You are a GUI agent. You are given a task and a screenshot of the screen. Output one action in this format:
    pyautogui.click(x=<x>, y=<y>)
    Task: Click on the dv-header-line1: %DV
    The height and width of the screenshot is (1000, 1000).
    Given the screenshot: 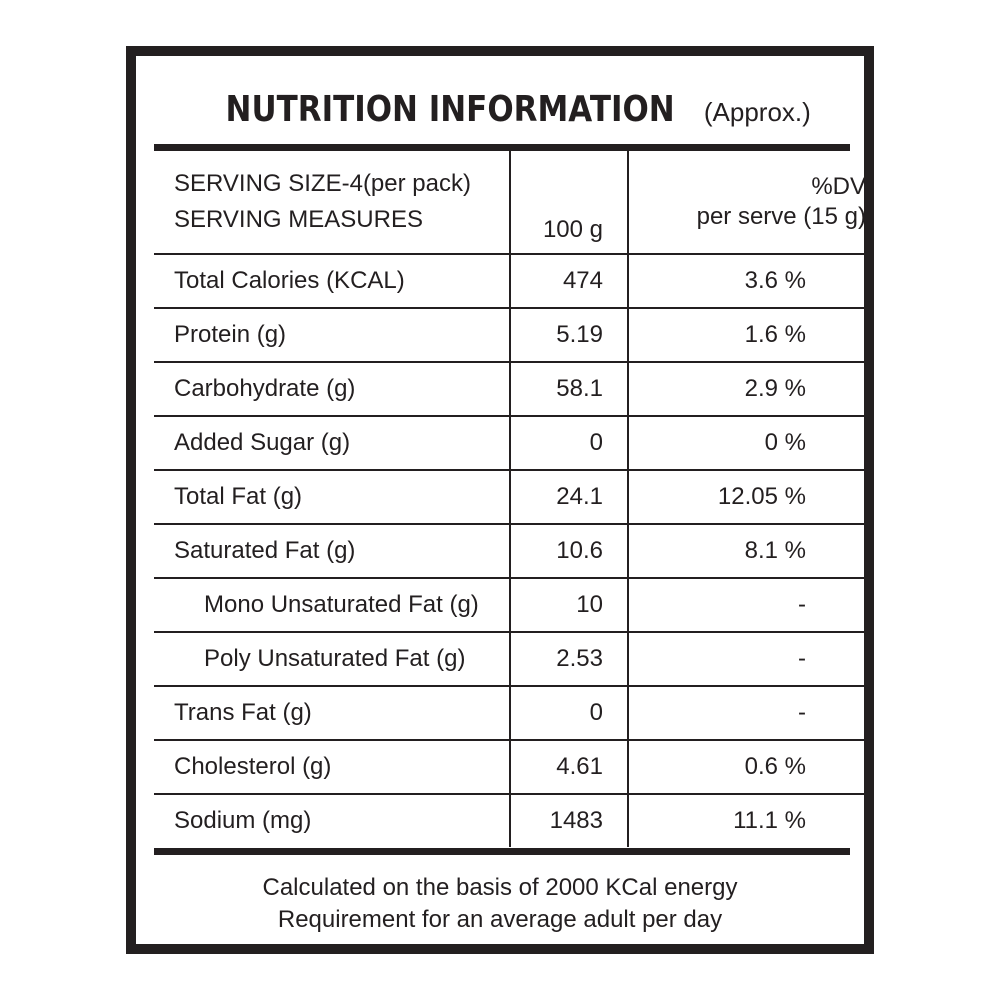 What is the action you would take?
    pyautogui.click(x=747, y=187)
    